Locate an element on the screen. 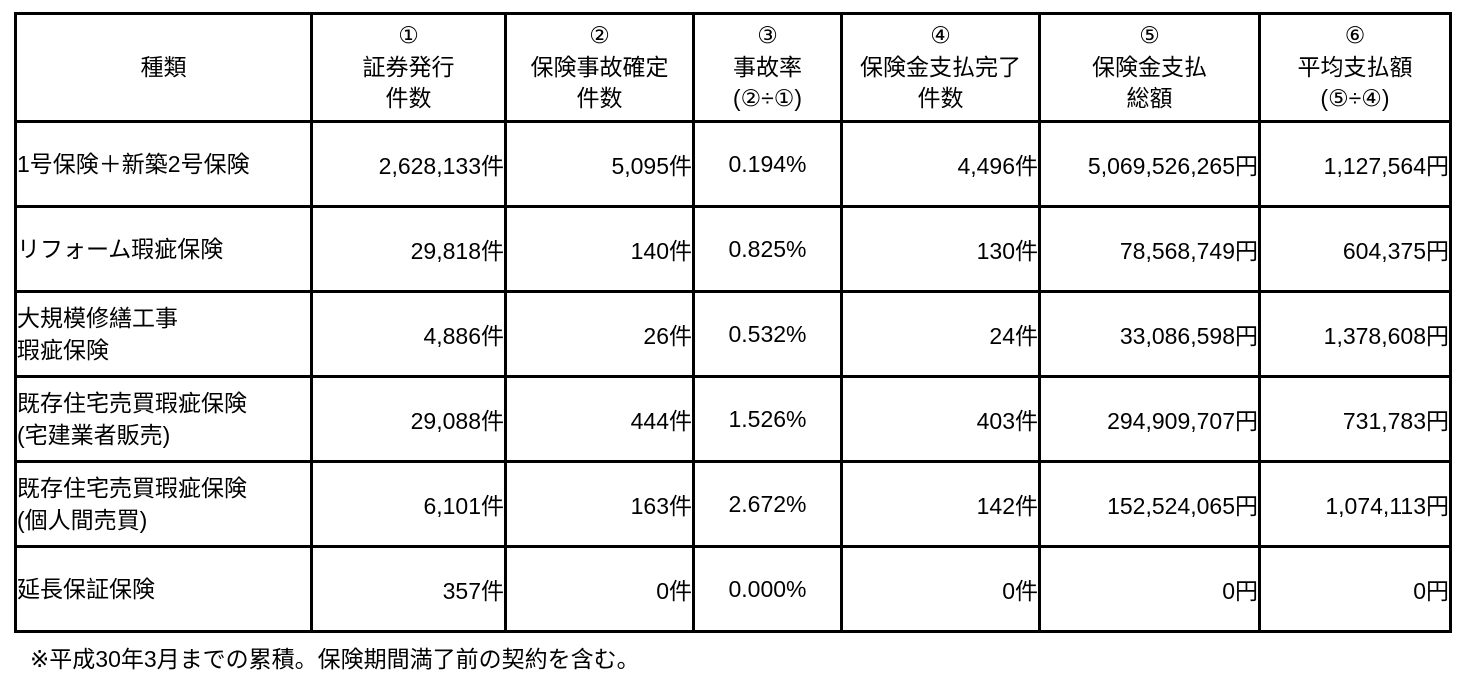  issued-count-cell: 29,818件 is located at coordinates (408, 249).